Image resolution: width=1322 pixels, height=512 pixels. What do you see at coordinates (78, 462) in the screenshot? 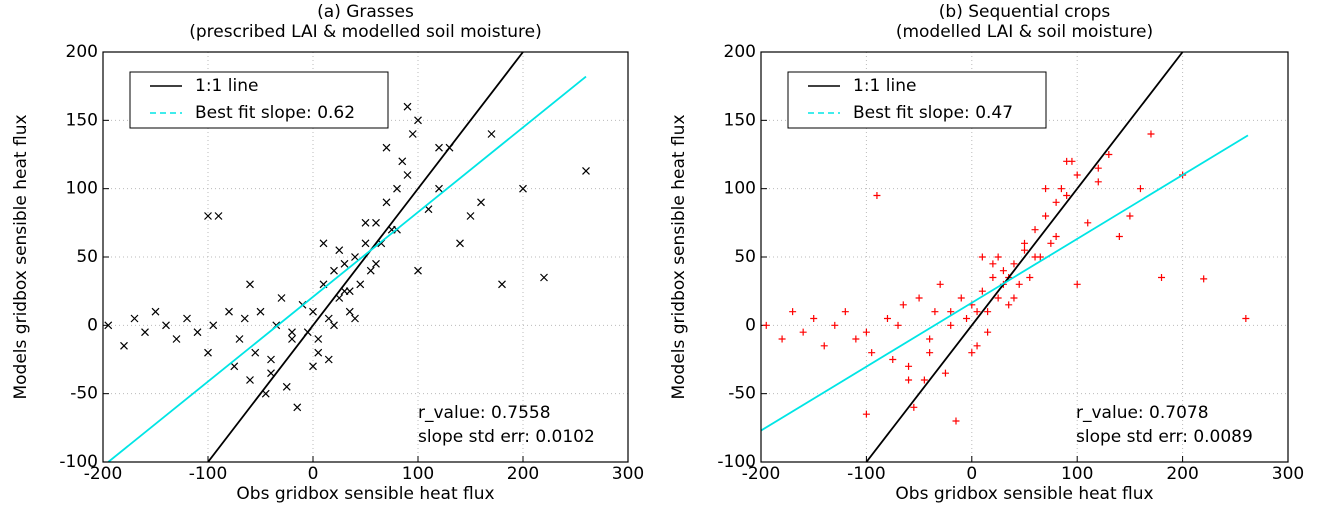
I see `y-tick-label: -100` at bounding box center [78, 462].